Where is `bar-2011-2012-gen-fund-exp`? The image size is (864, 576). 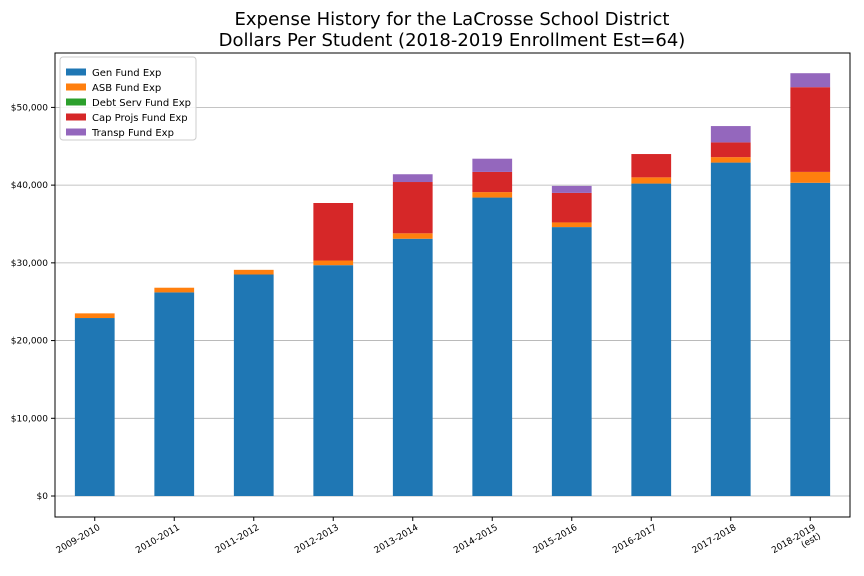
bar-2011-2012-gen-fund-exp is located at coordinates (253, 385).